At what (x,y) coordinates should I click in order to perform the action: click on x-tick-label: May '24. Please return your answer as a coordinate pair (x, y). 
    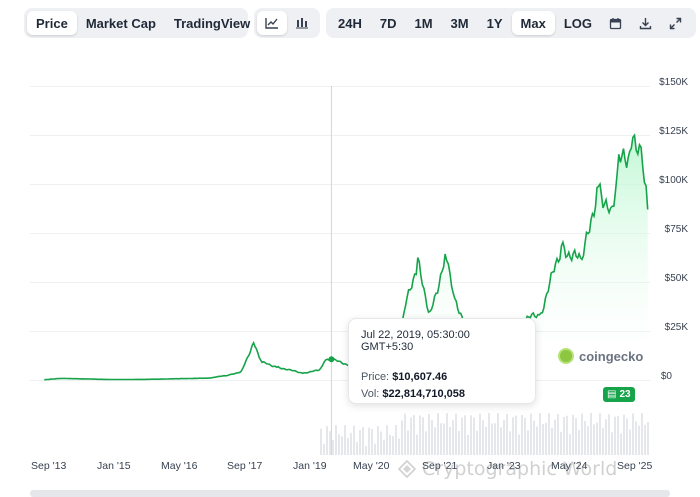
    Looking at the image, I should click on (569, 466).